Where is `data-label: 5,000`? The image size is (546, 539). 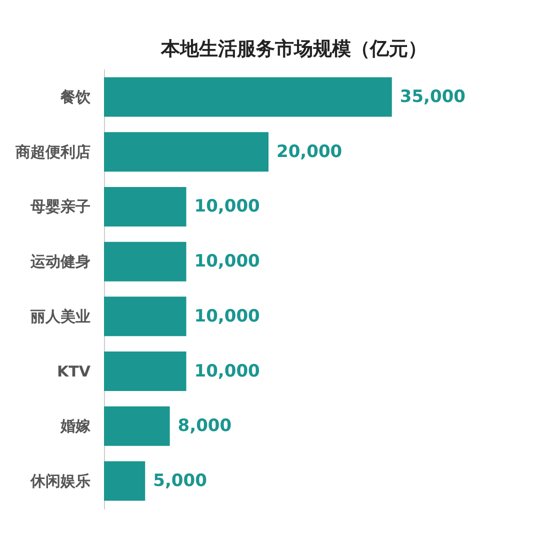 data-label: 5,000 is located at coordinates (180, 481).